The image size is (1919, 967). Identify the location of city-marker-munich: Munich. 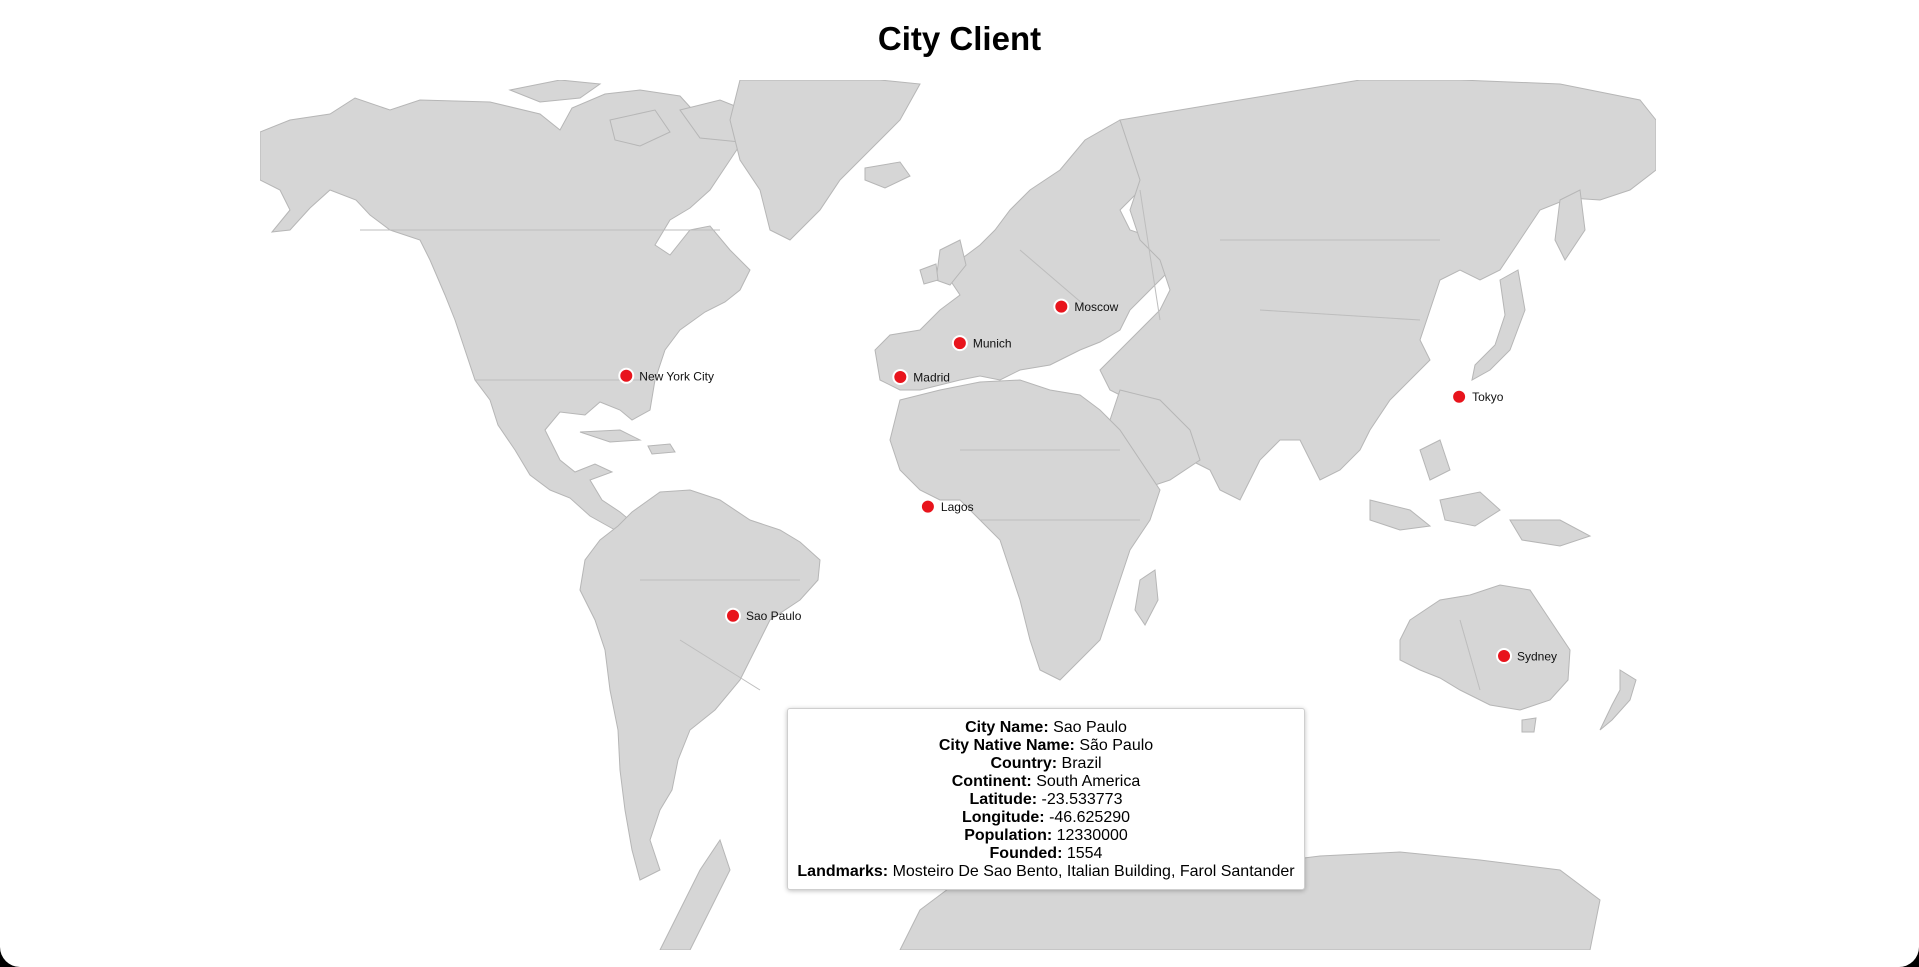
(981, 343).